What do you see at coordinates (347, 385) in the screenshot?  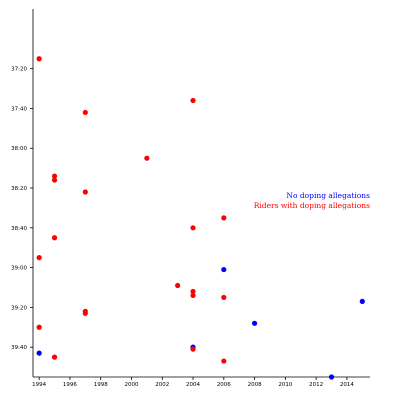 I see `x-tick-label: 2014` at bounding box center [347, 385].